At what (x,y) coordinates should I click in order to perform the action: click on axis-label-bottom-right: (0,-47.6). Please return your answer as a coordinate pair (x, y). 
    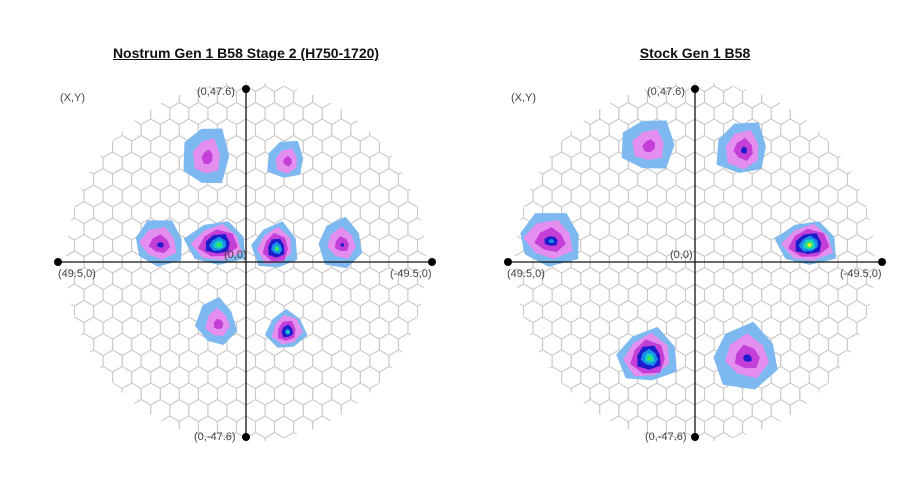
    Looking at the image, I should click on (666, 437).